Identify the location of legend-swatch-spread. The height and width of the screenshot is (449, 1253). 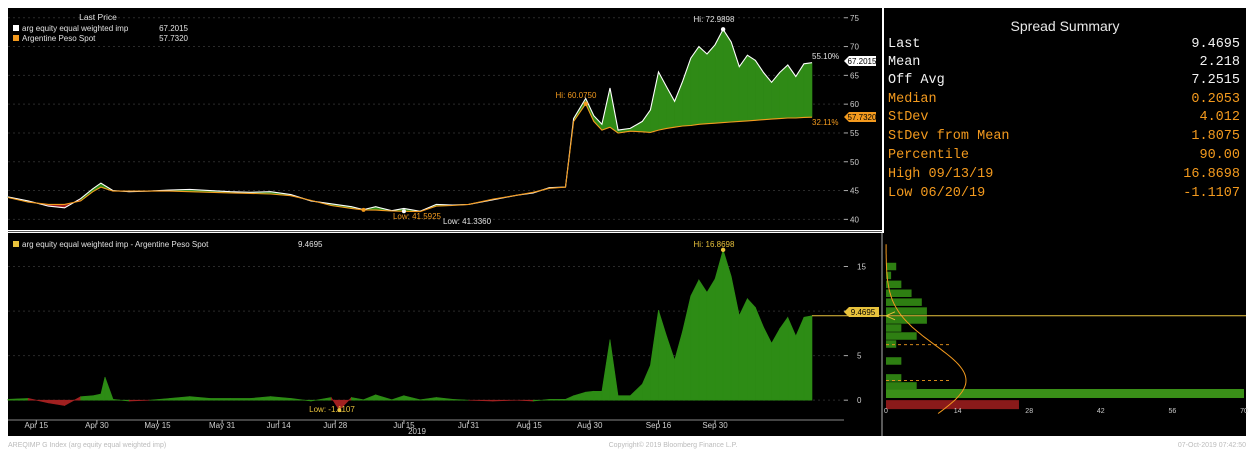
(16, 244).